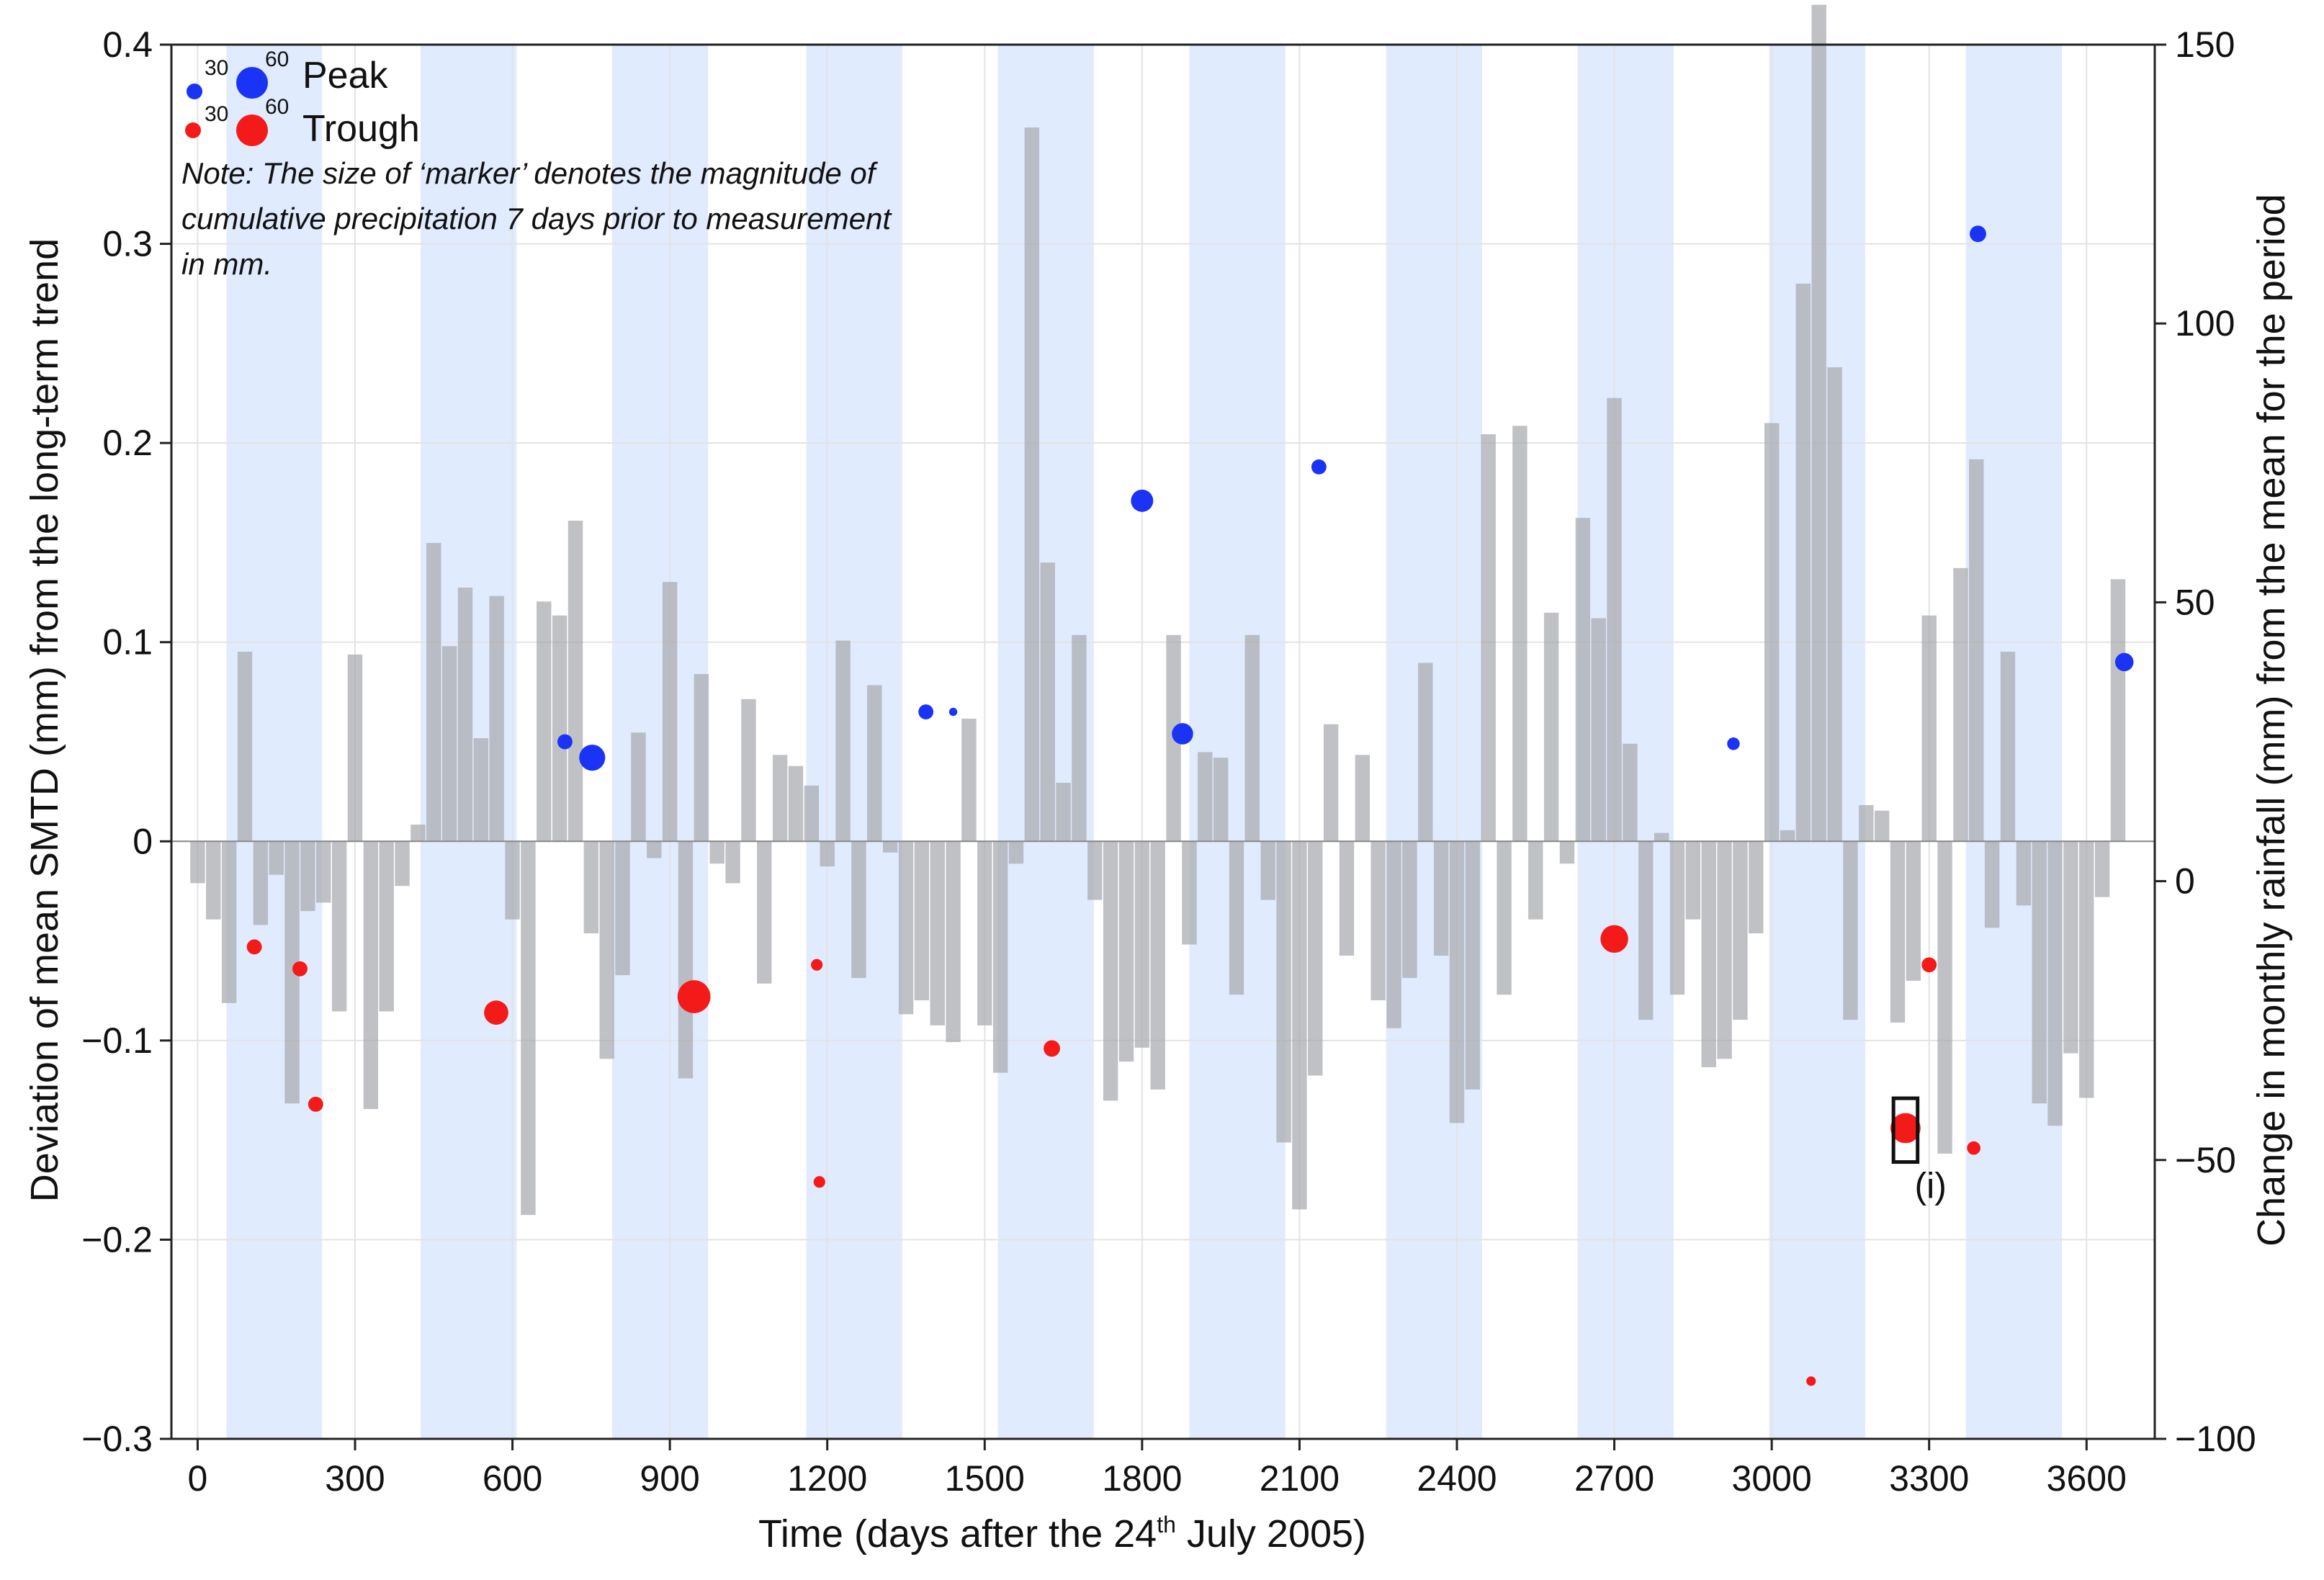 Image resolution: width=2324 pixels, height=1580 pixels. What do you see at coordinates (2205, 1160) in the screenshot?
I see `y-right-tick-label-1: −50` at bounding box center [2205, 1160].